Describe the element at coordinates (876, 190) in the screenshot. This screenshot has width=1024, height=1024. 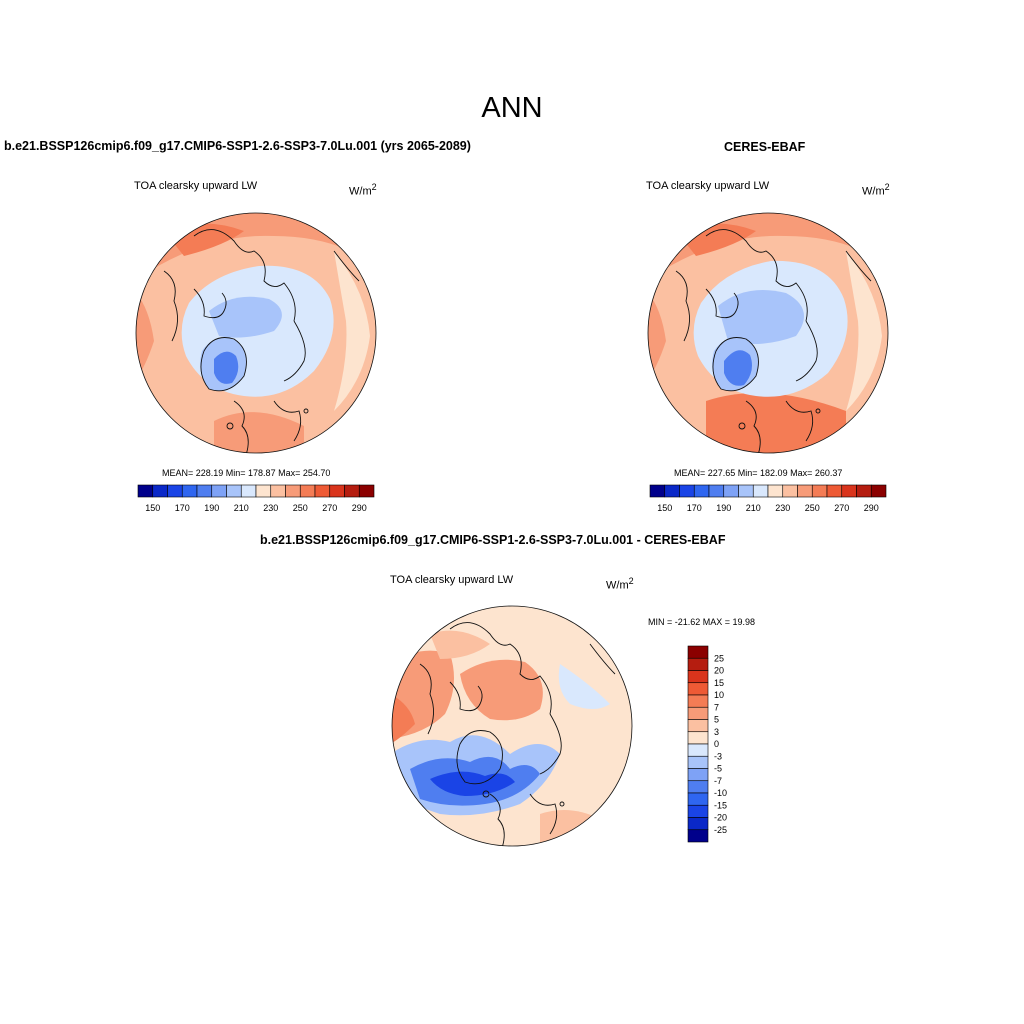
I see `panel2-units: W/m2` at that location.